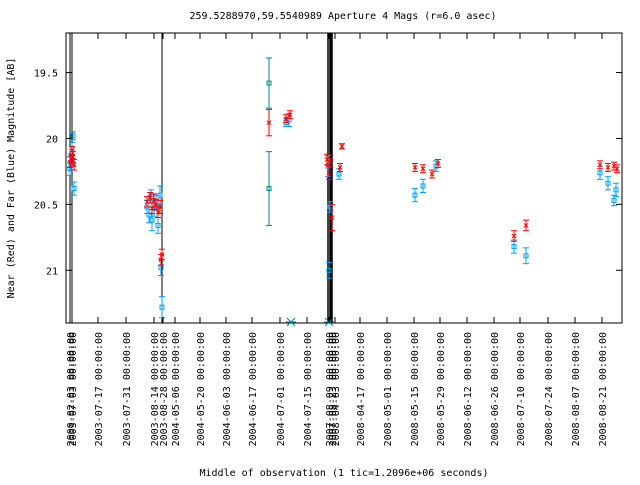 The width and height of the screenshot is (640, 485). What do you see at coordinates (201, 389) in the screenshot?
I see `x-tick-label: 2004-05-20 00:00:00` at bounding box center [201, 389].